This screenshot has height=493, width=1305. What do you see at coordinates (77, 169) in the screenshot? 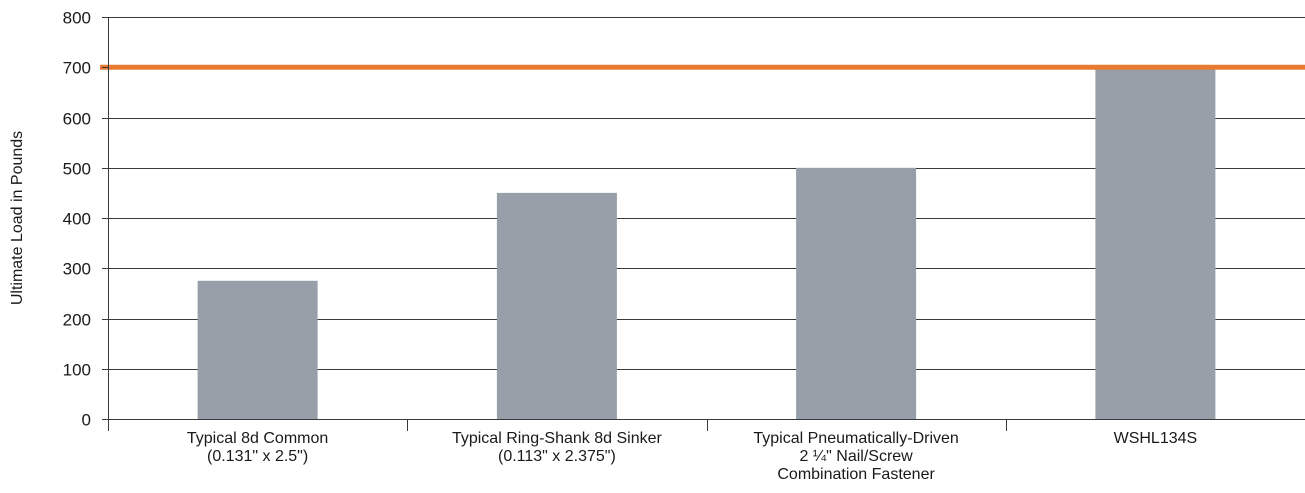
I see `y-tick-label: 500` at bounding box center [77, 169].